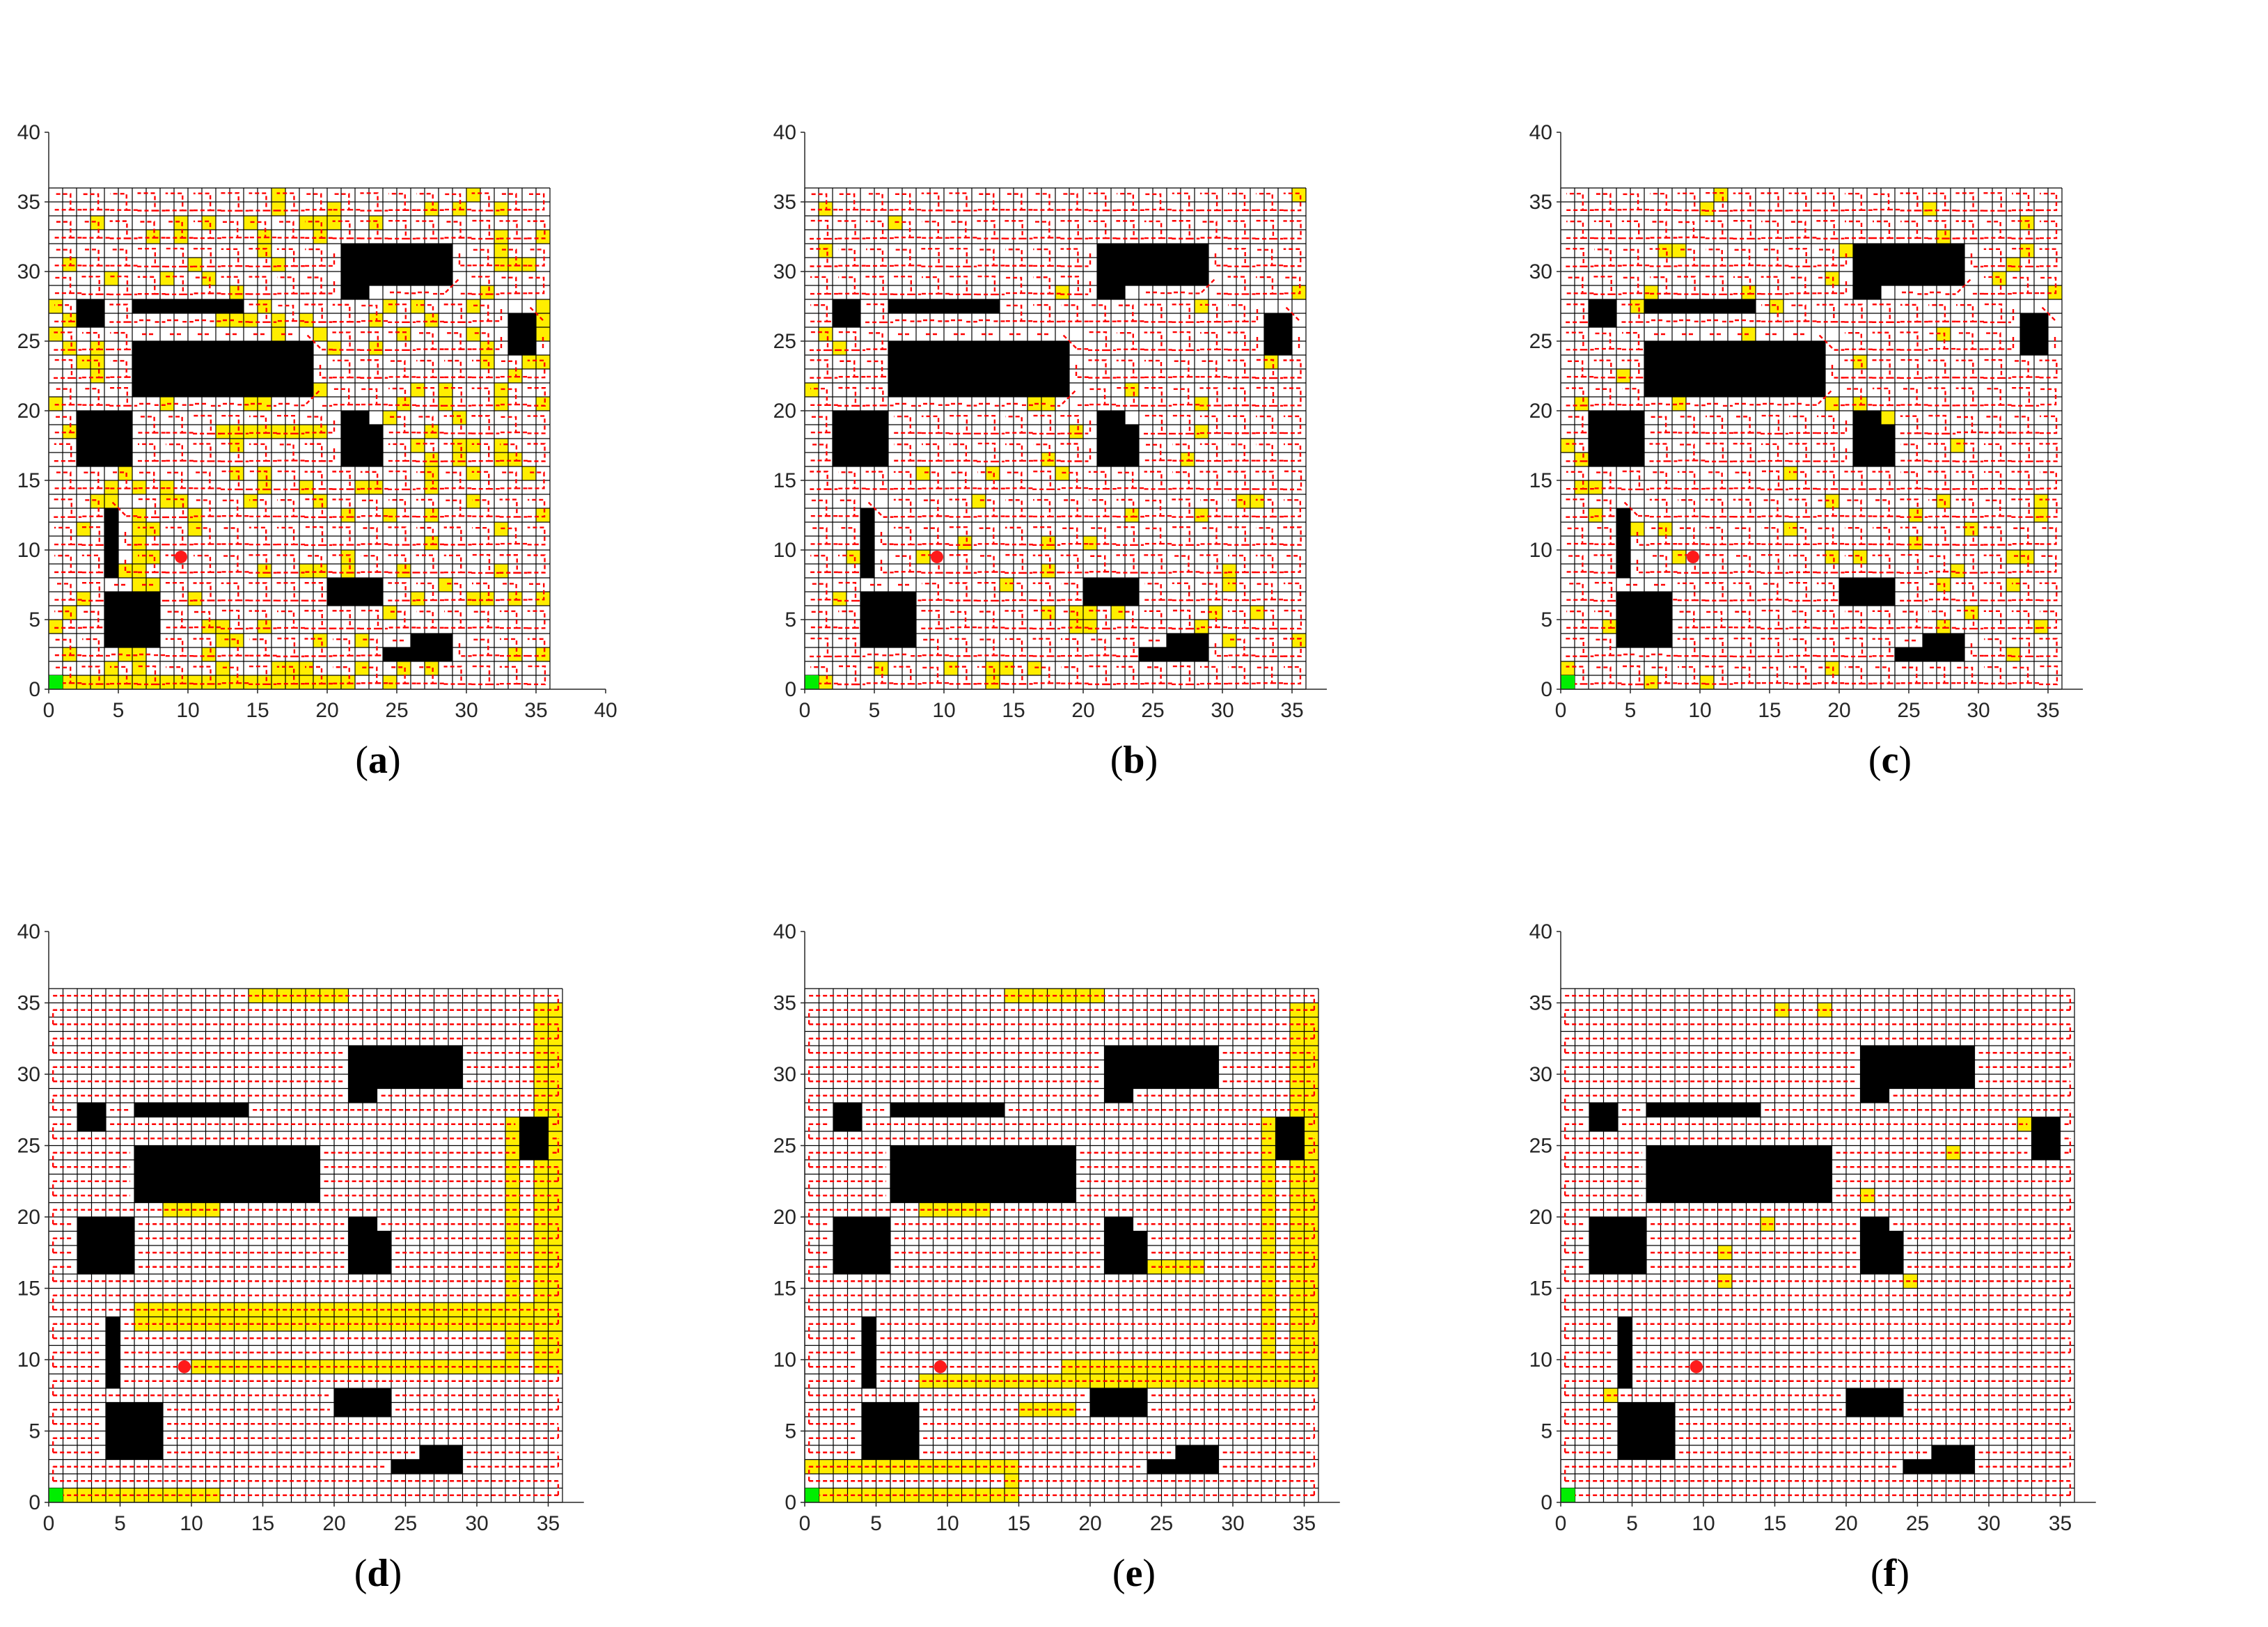 This screenshot has width=2268, height=1627. What do you see at coordinates (120, 1523) in the screenshot?
I see `x-tick-label: 5` at bounding box center [120, 1523].